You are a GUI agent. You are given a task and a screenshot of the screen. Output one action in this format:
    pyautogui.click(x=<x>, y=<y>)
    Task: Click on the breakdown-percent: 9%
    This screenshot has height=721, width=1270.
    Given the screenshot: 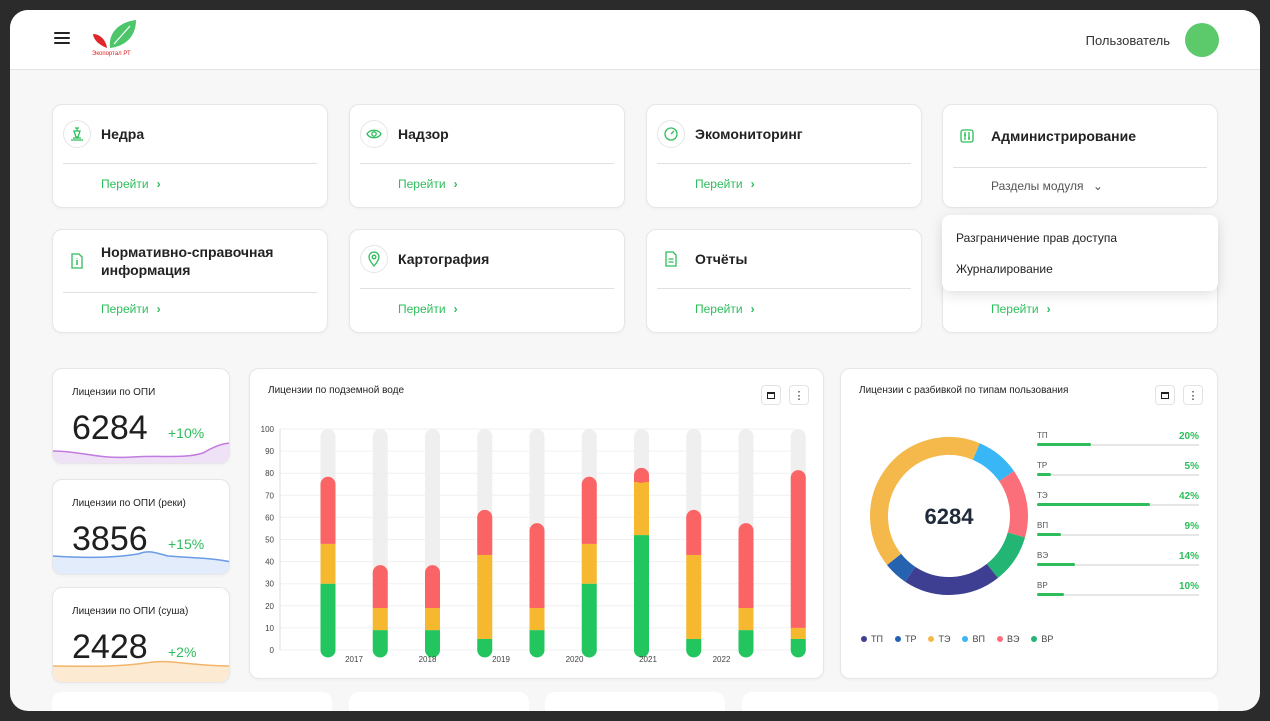 What is the action you would take?
    pyautogui.click(x=1191, y=526)
    